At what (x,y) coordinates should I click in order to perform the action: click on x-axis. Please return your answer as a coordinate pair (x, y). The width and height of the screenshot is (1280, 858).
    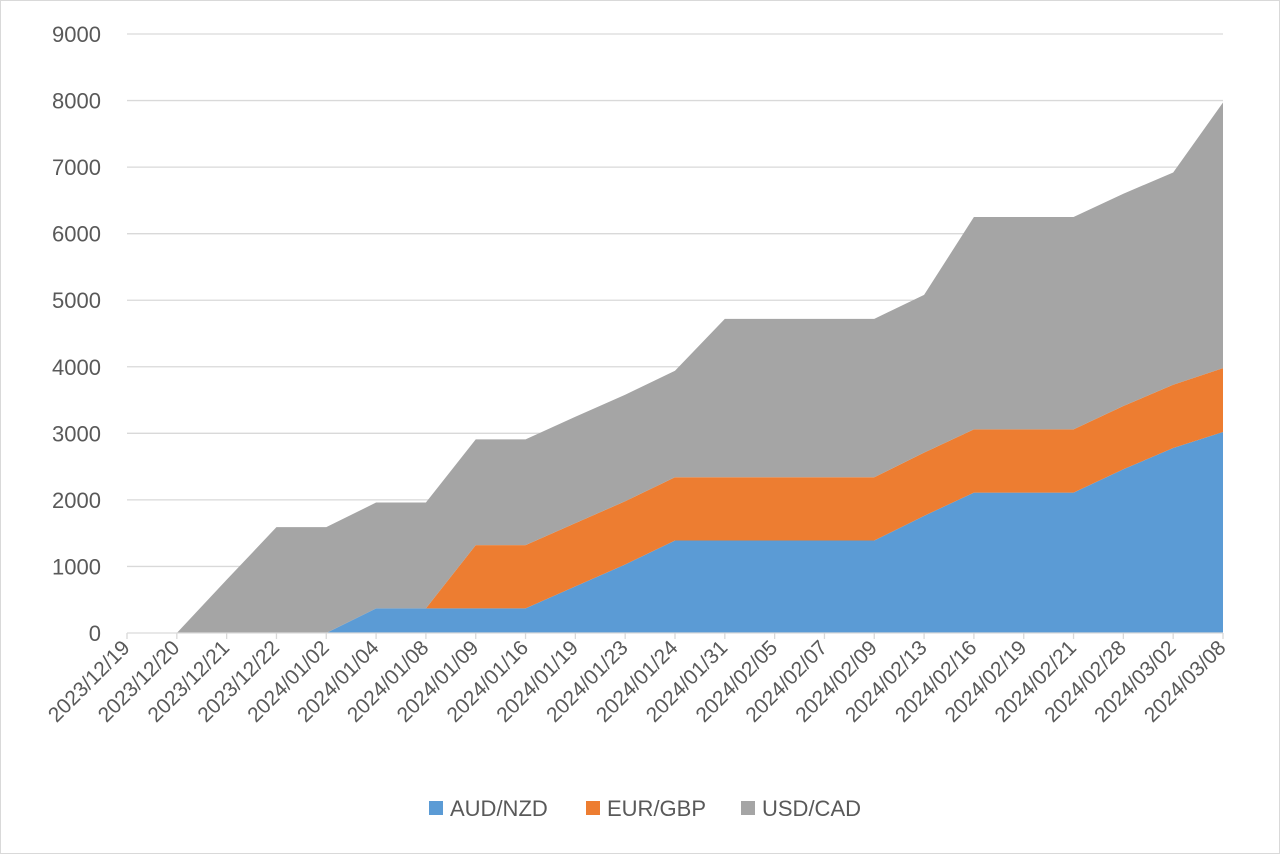
    Looking at the image, I should click on (675, 635).